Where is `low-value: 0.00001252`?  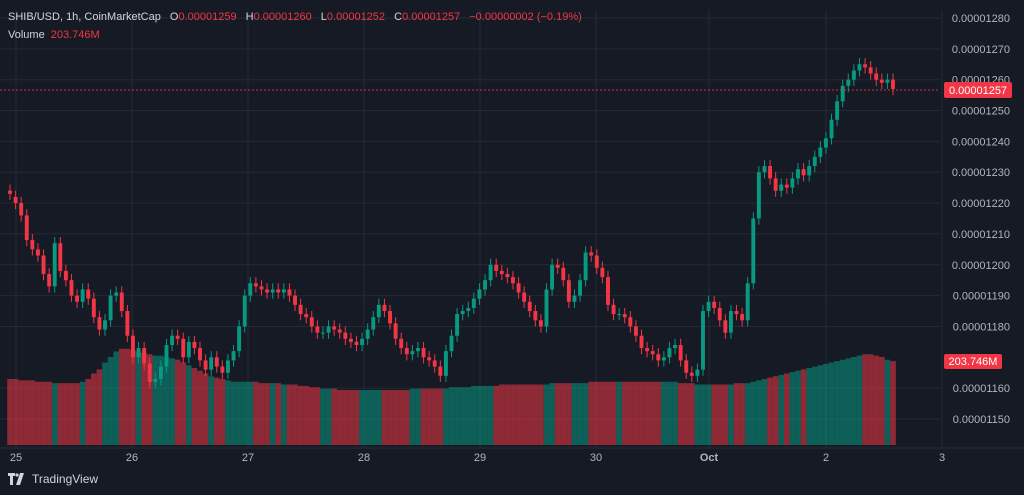 low-value: 0.00001252 is located at coordinates (356, 17).